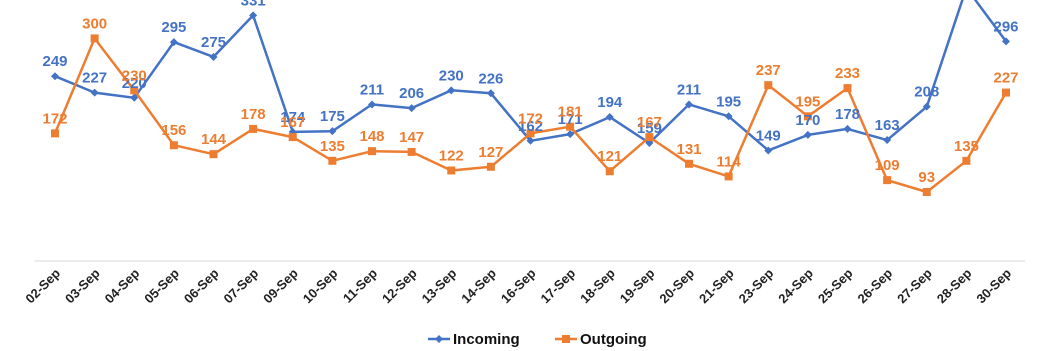 This screenshot has height=351, width=1041. What do you see at coordinates (649, 128) in the screenshot?
I see `incoming-data-label: 159` at bounding box center [649, 128].